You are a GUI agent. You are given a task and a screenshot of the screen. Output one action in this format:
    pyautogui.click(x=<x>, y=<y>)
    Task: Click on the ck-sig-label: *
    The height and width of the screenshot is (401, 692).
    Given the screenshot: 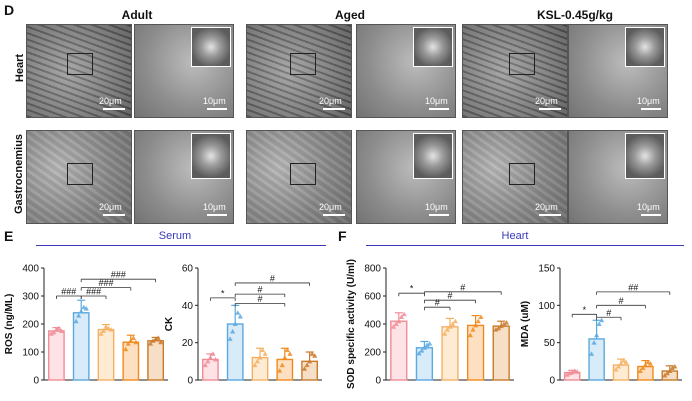 What is the action you would take?
    pyautogui.click(x=223, y=293)
    